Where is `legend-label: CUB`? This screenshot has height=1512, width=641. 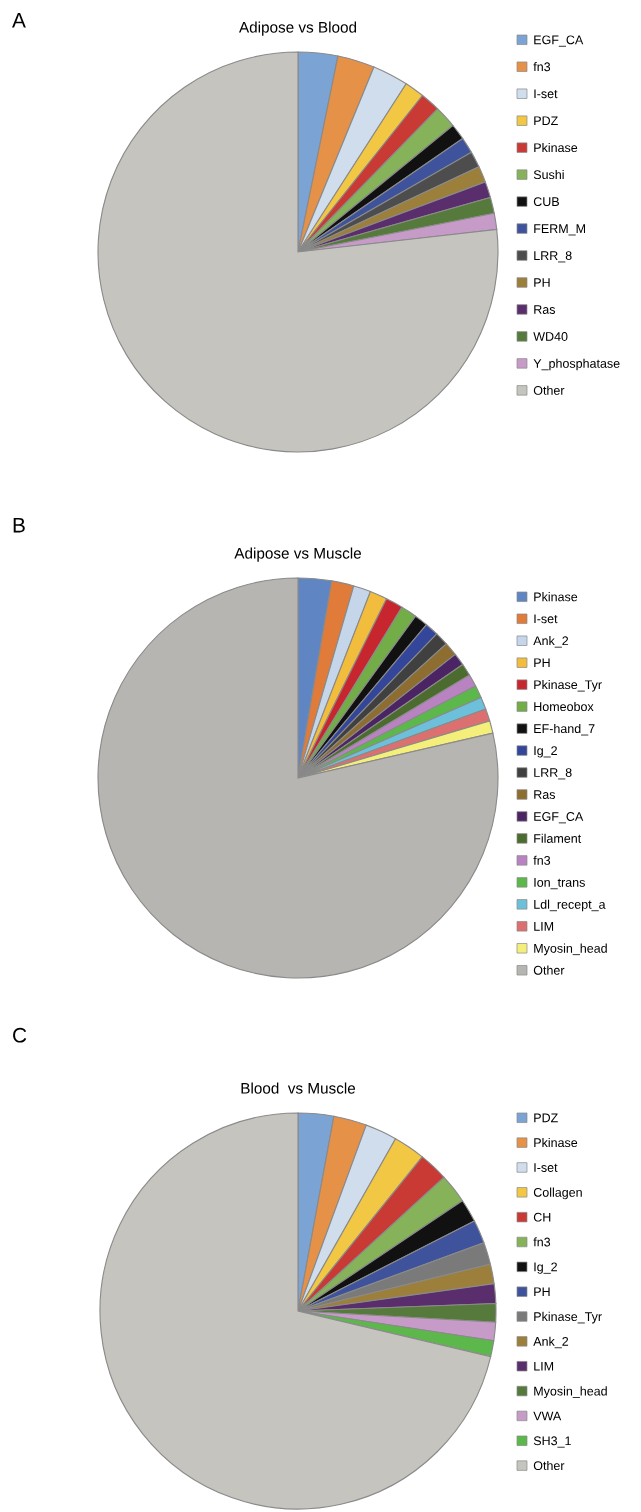
legend-label: CUB is located at coordinates (546, 202).